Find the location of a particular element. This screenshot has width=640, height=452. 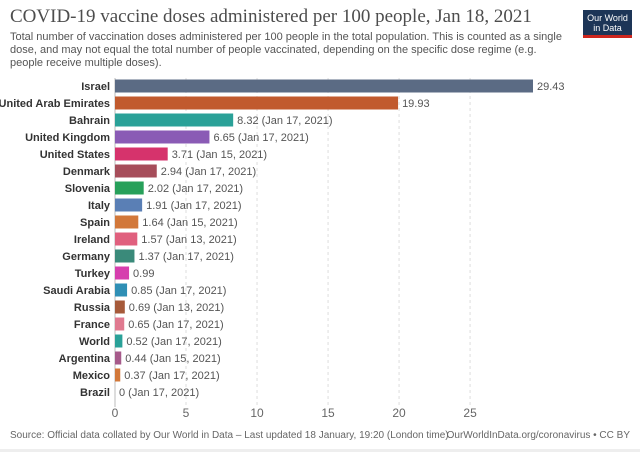

bottom-divider is located at coordinates (320, 450).